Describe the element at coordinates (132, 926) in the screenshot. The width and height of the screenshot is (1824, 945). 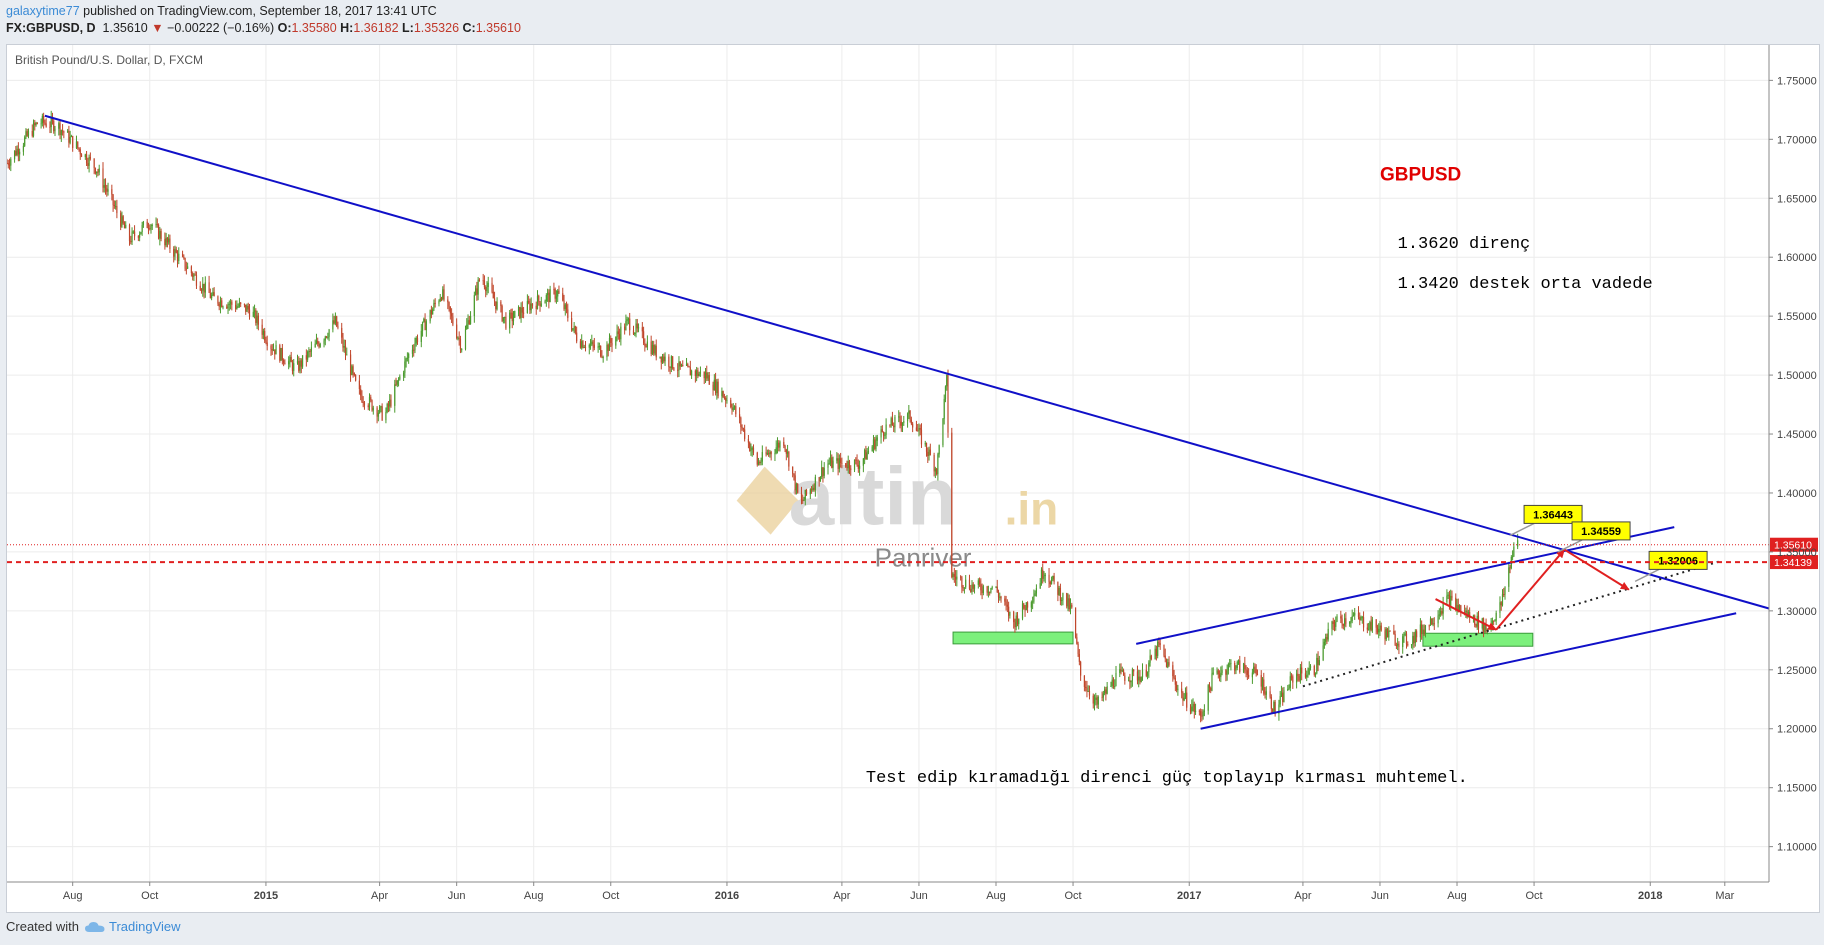
I see `tradingview-link: TradingView` at that location.